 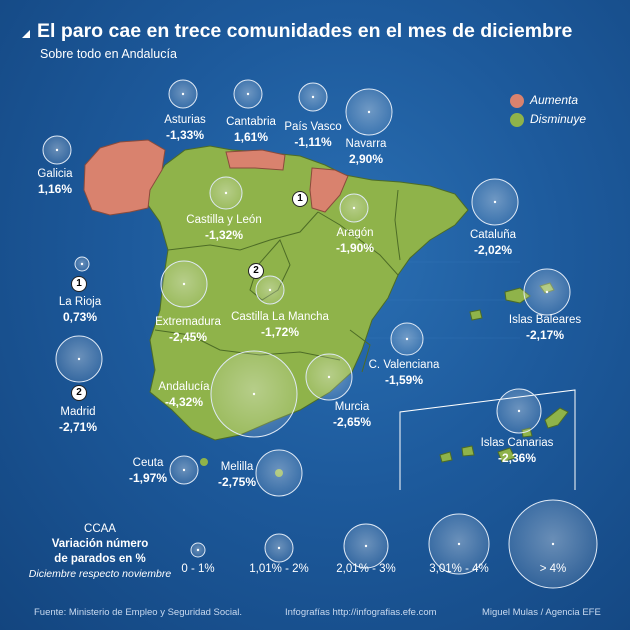 I want to click on scale-label: 2,01% - 3%, so click(x=366, y=569).